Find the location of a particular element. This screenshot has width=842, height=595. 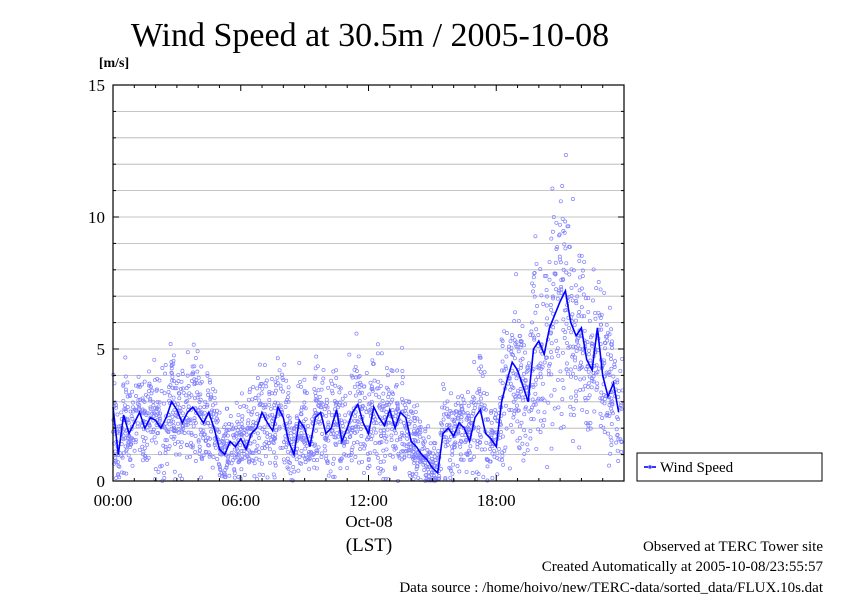

x-tick-label: 06:00 is located at coordinates (240, 500).